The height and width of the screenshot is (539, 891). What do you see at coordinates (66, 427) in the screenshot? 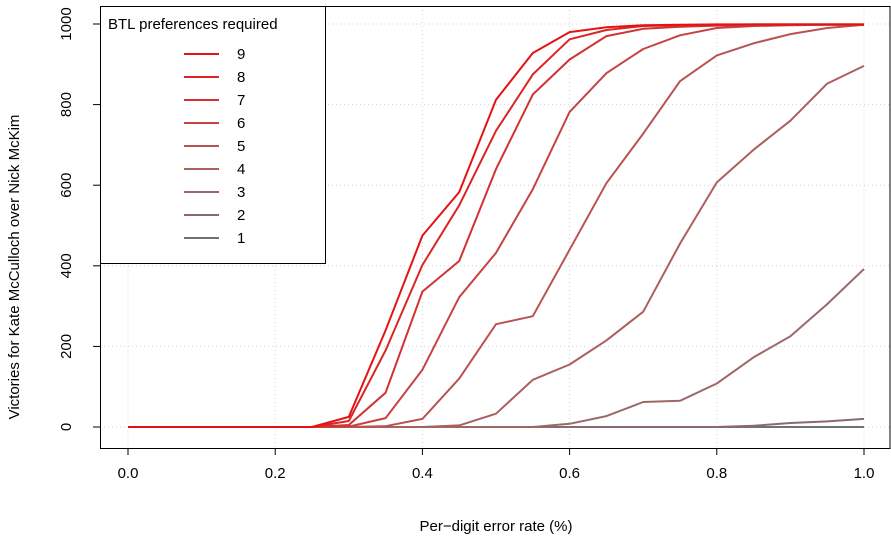
I see `y-tick-label: 0` at bounding box center [66, 427].